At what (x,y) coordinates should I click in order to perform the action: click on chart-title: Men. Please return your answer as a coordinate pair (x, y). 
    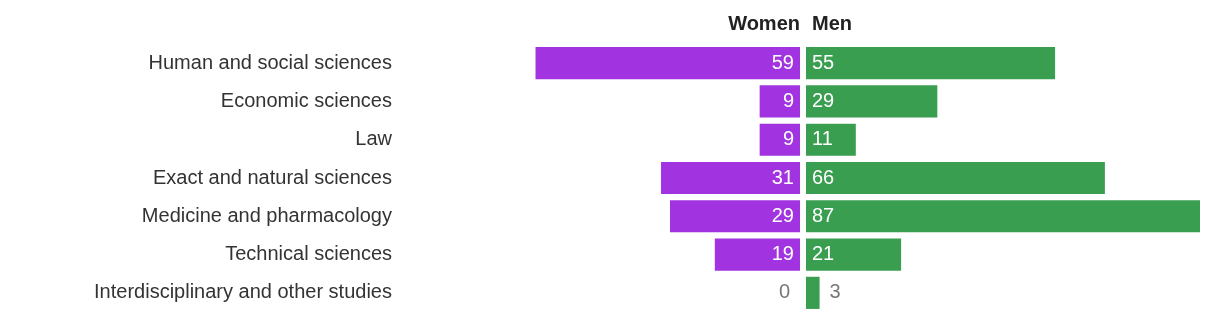
    Looking at the image, I should click on (832, 22).